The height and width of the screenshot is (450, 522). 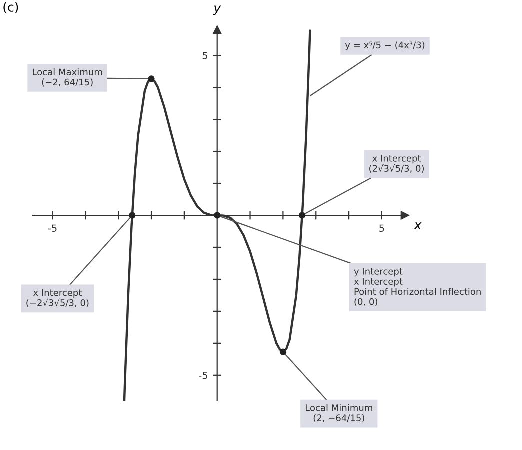 What do you see at coordinates (67, 77) in the screenshot?
I see `annotation: Local Maximum (−2, 64/15)` at bounding box center [67, 77].